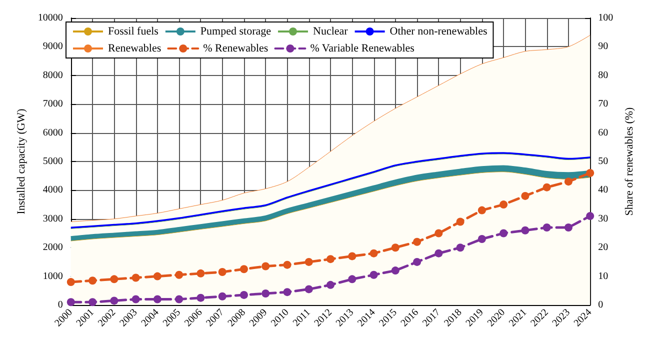  Describe the element at coordinates (330, 32) in the screenshot. I see `legend-label: Nuclear` at that location.